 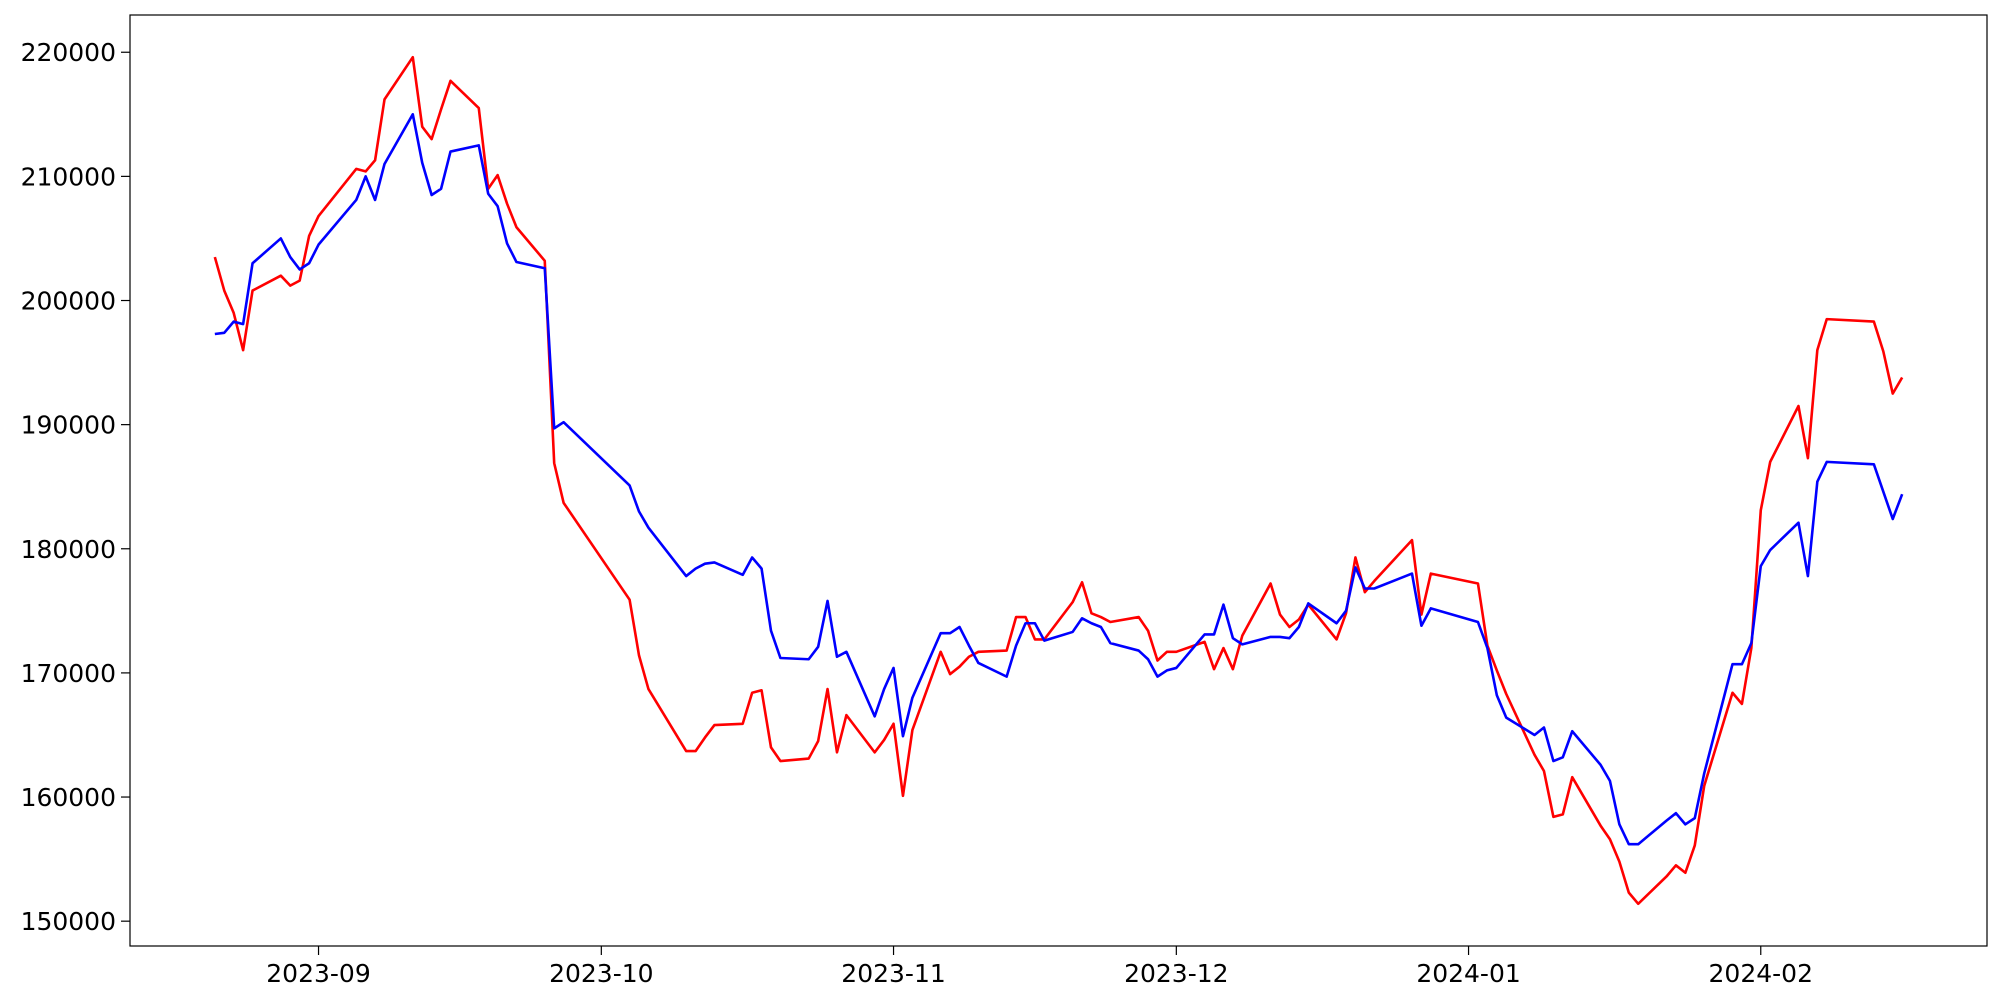 What do you see at coordinates (1468, 973) in the screenshot?
I see `x-tick-label: 2024-01` at bounding box center [1468, 973].